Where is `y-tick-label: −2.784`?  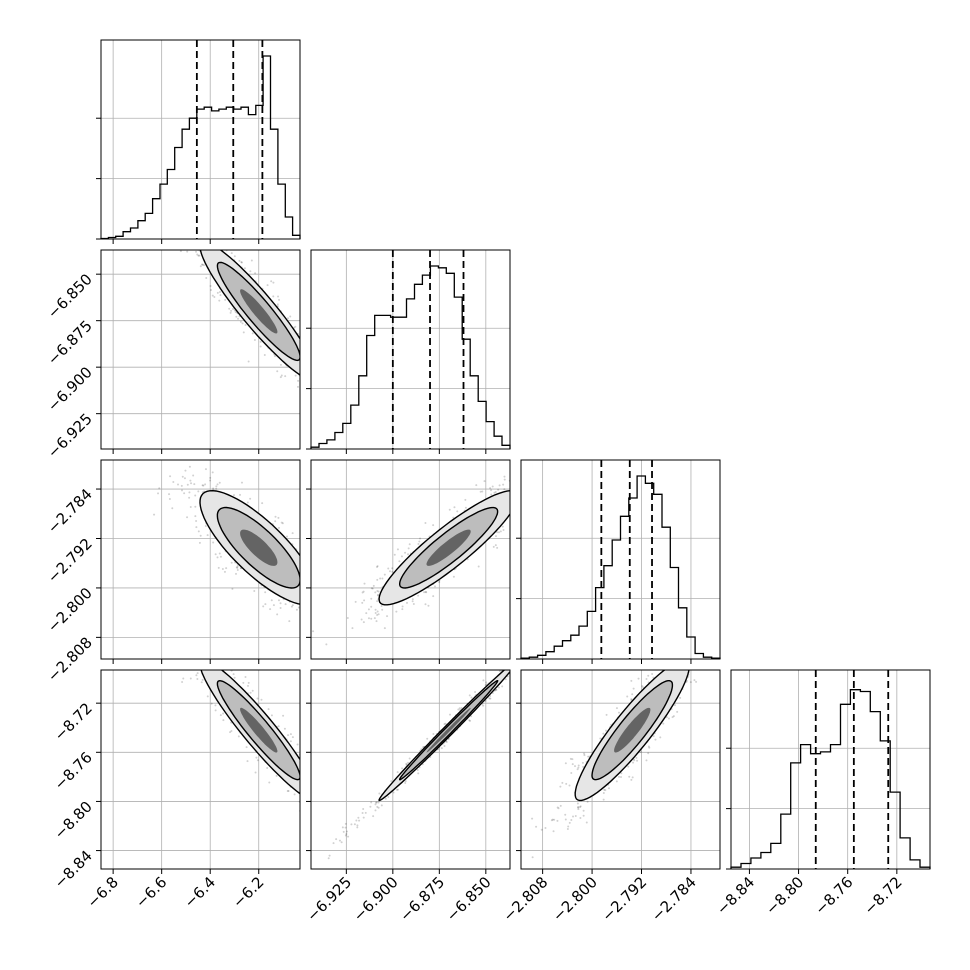
y-tick-label: −2.784 is located at coordinates (70, 511).